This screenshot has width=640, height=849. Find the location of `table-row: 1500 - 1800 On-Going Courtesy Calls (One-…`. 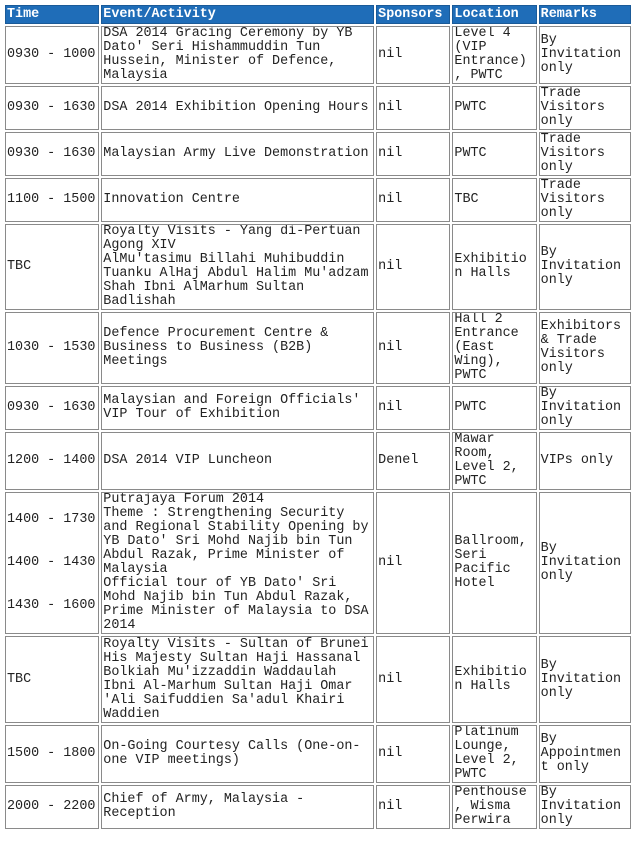

table-row: 1500 - 1800 On-Going Courtesy Calls (One-… is located at coordinates (318, 754).